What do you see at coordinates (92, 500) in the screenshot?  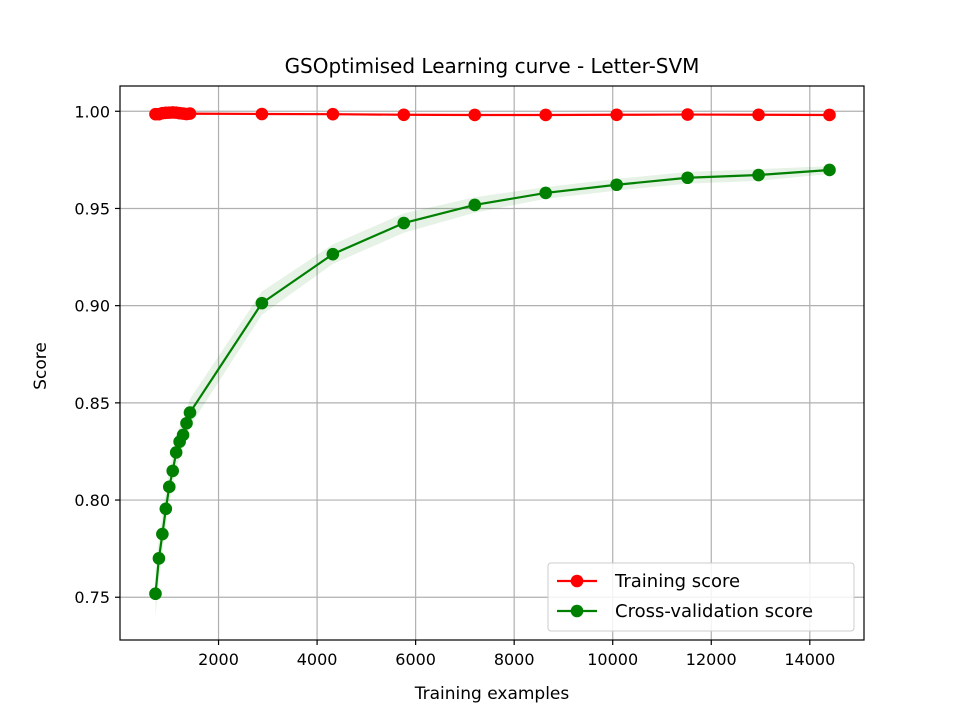 I see `y-tick-label: 0.80` at bounding box center [92, 500].